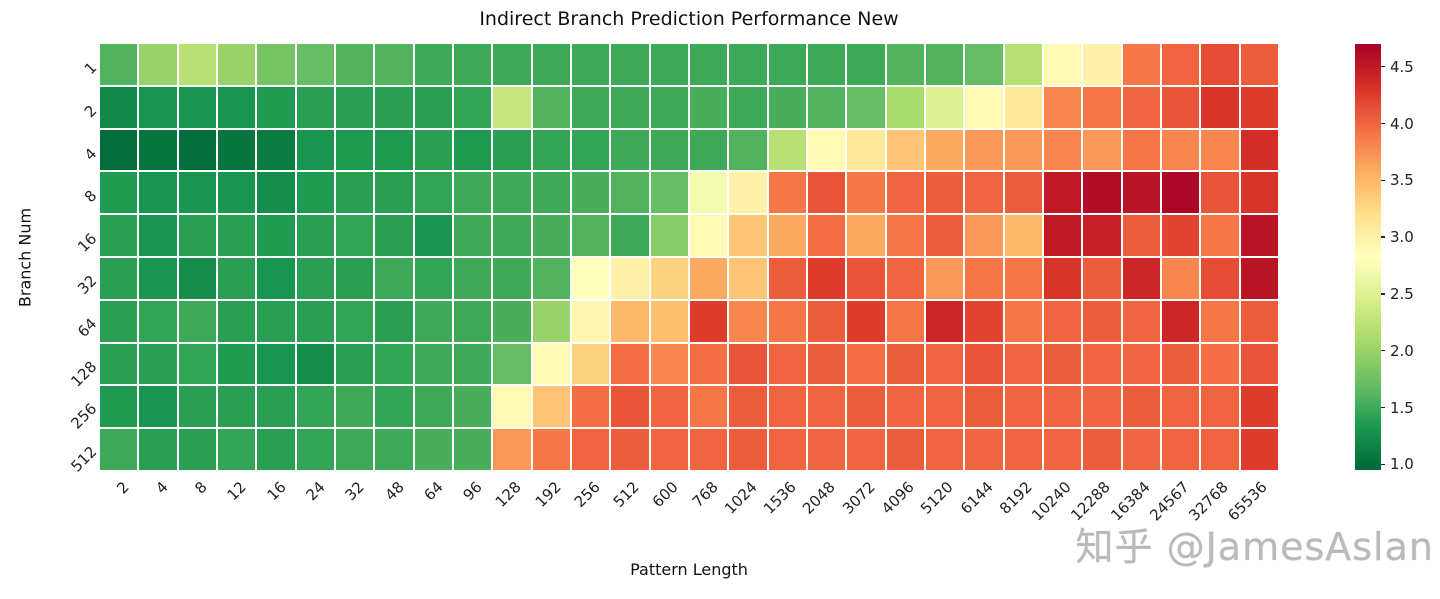 The image size is (1440, 599). I want to click on x-axis-label: Pattern Length, so click(689, 569).